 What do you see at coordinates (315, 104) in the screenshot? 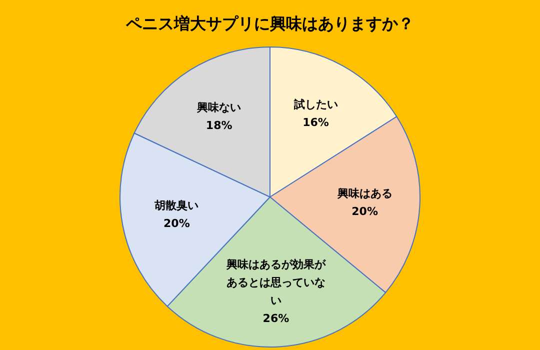
I see `slice-label: 試したい` at bounding box center [315, 104].